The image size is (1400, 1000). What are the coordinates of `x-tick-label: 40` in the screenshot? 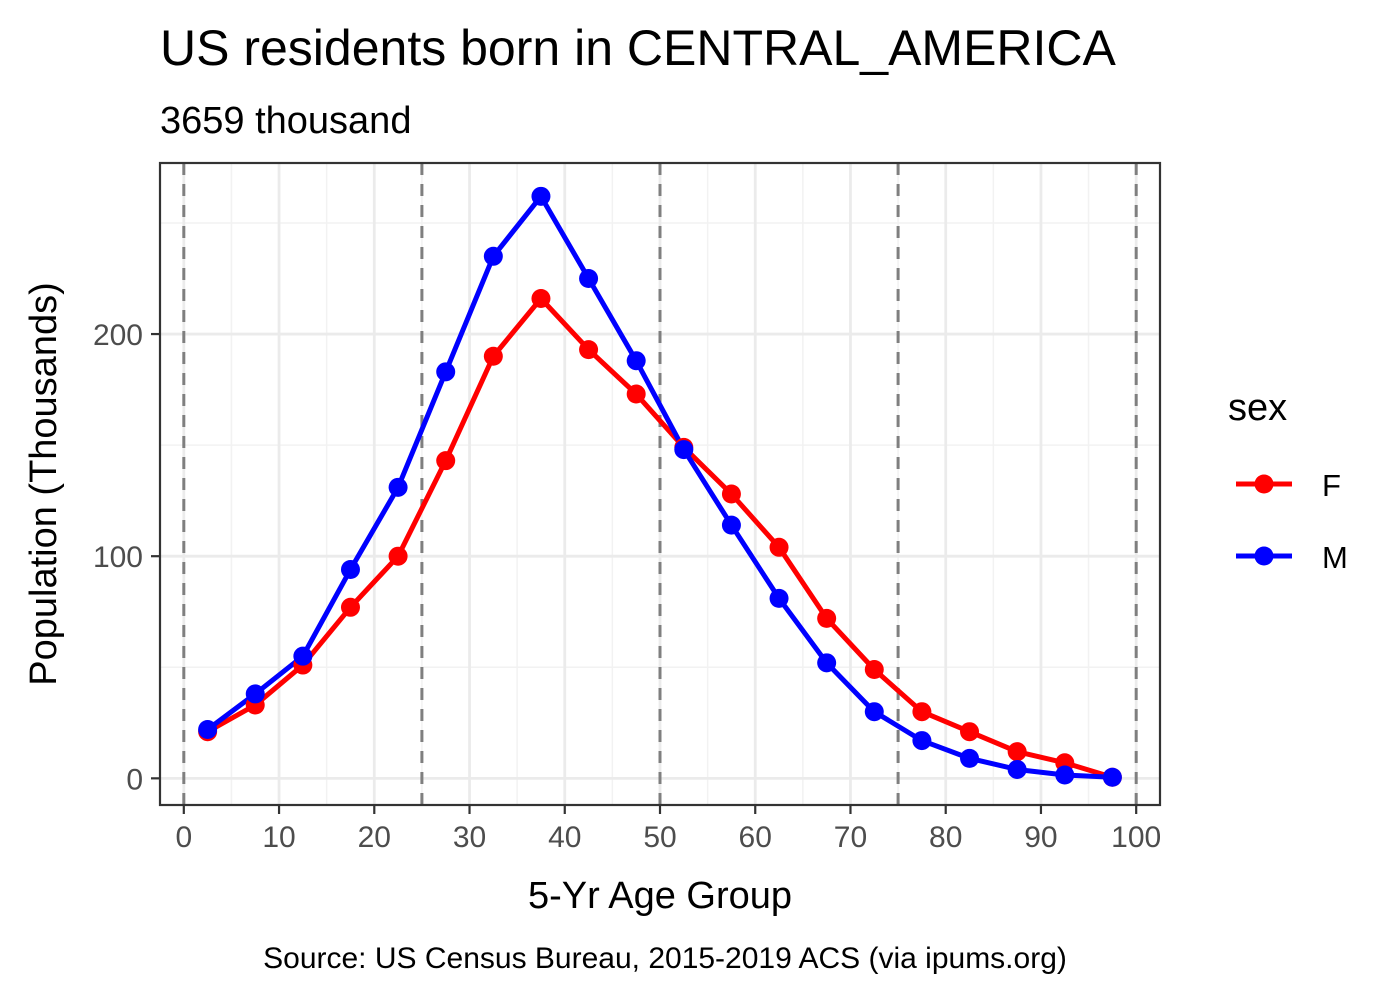 It's located at (564, 837).